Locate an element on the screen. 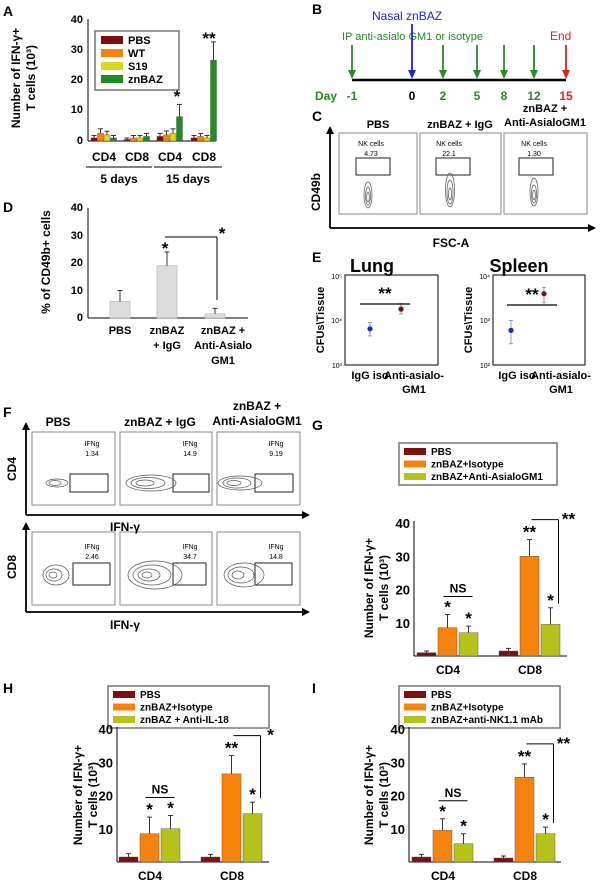 This screenshot has width=602, height=887. gate-label: NK cells is located at coordinates (449, 144).